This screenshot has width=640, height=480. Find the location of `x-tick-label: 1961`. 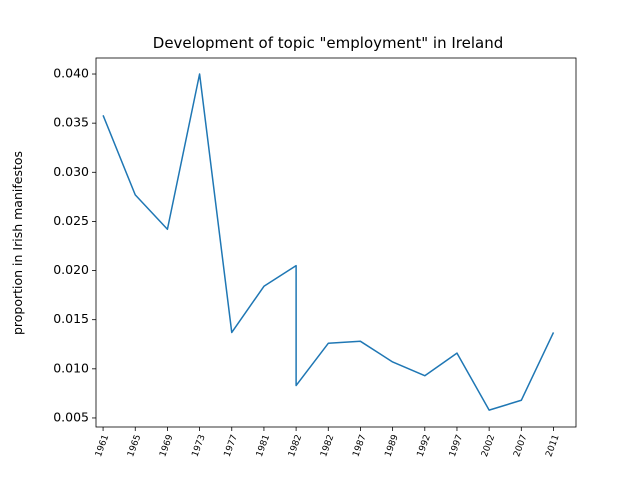

x-tick-label: 1961 is located at coordinates (102, 445).